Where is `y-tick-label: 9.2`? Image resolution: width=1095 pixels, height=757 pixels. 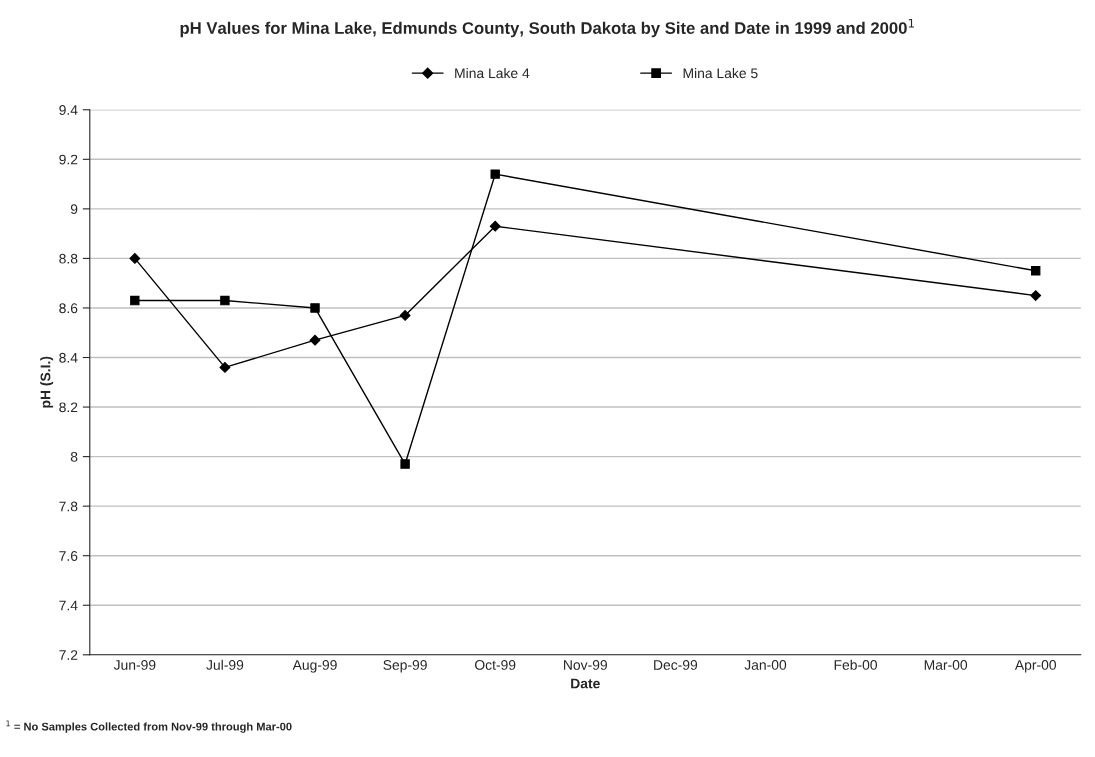 y-tick-label: 9.2 is located at coordinates (68, 159).